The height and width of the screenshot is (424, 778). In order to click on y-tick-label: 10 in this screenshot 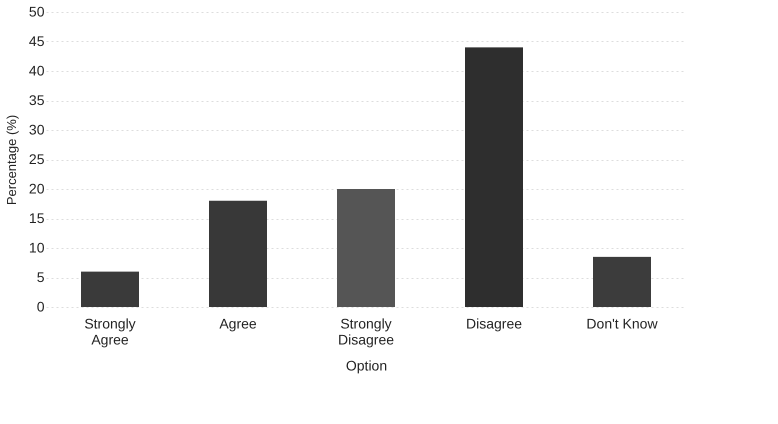, I will do `click(36, 248)`.